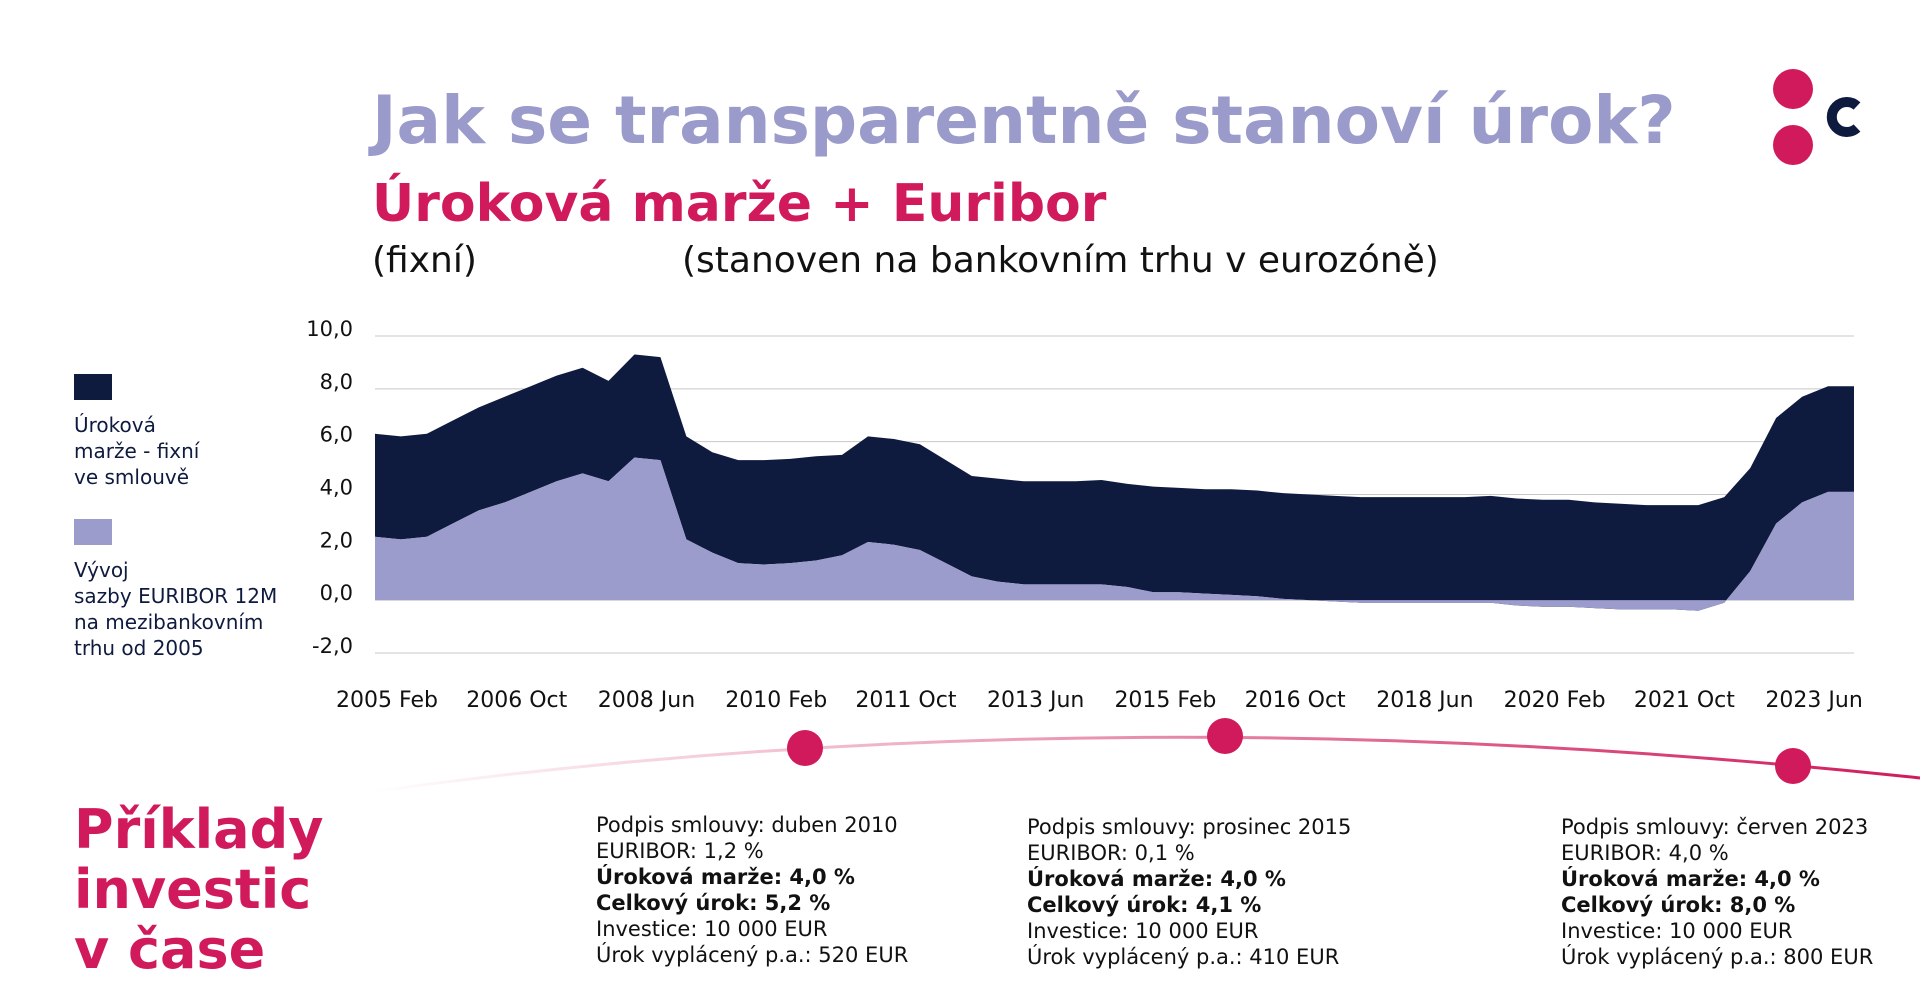 The width and height of the screenshot is (1920, 1008). I want to click on x-tick-label: 2023 Jun, so click(1813, 700).